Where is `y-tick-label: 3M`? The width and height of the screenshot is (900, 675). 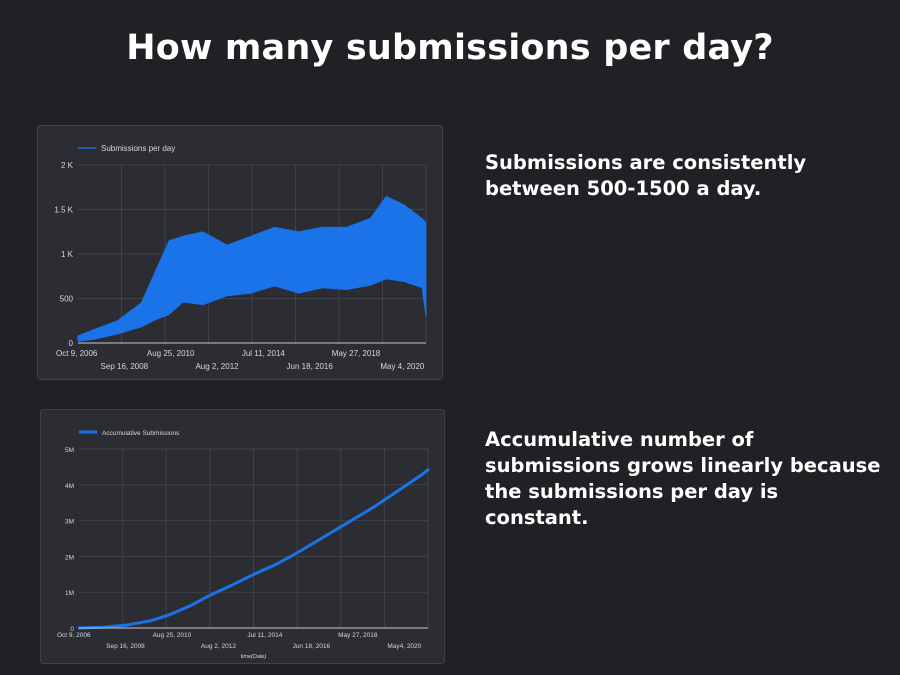 y-tick-label: 3M is located at coordinates (69, 522).